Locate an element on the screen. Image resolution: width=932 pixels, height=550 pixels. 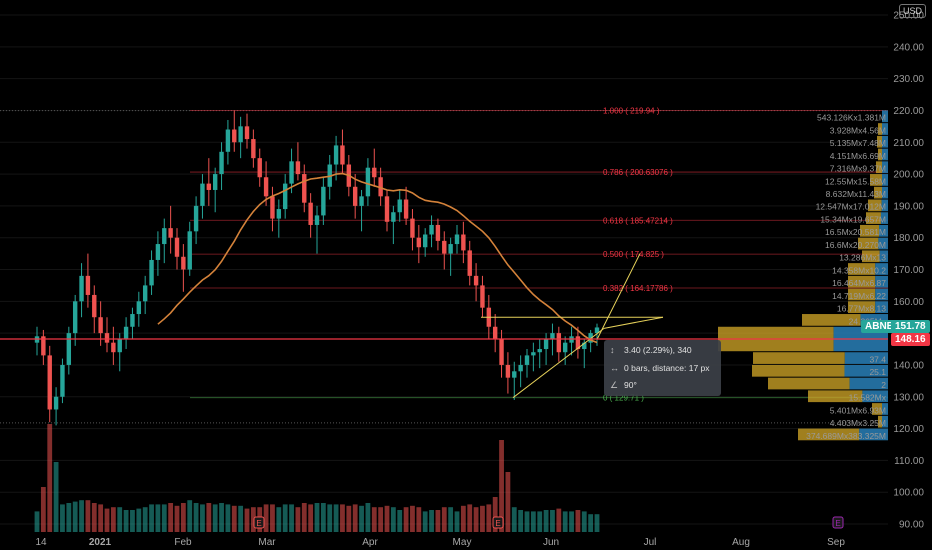
horizontal-line-price: 148.16 is located at coordinates (910, 339).